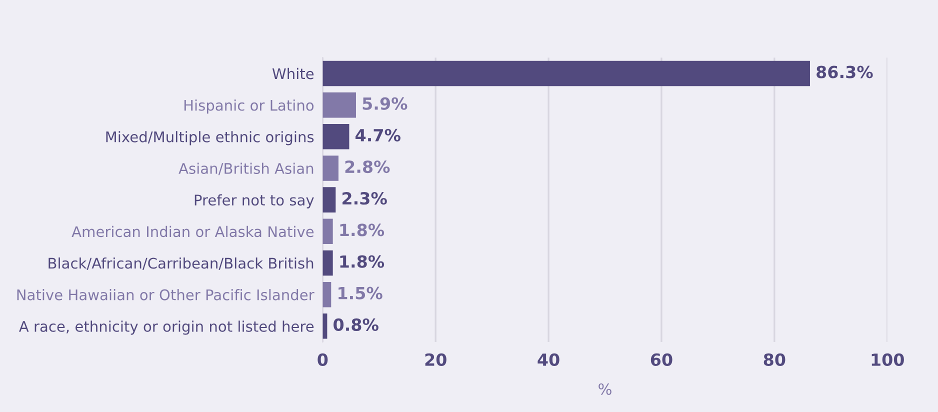 This screenshot has height=412, width=938. What do you see at coordinates (165, 294) in the screenshot?
I see `y-tick-label: Native Hawaiian or Other Pacific Islander` at bounding box center [165, 294].